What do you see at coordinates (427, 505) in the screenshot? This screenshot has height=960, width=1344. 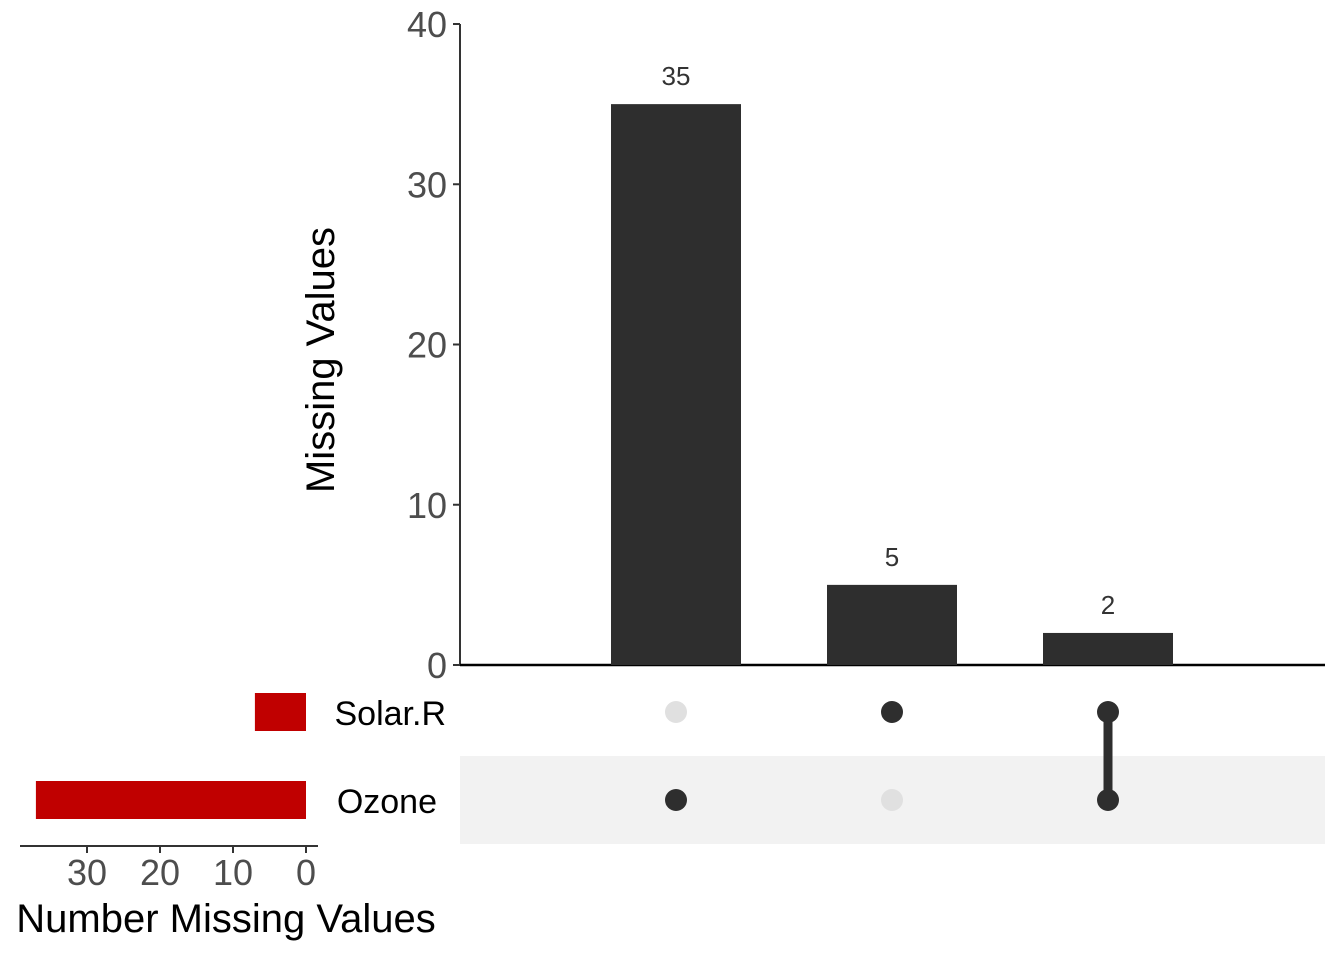 I see `y-tick-label: 10` at bounding box center [427, 505].